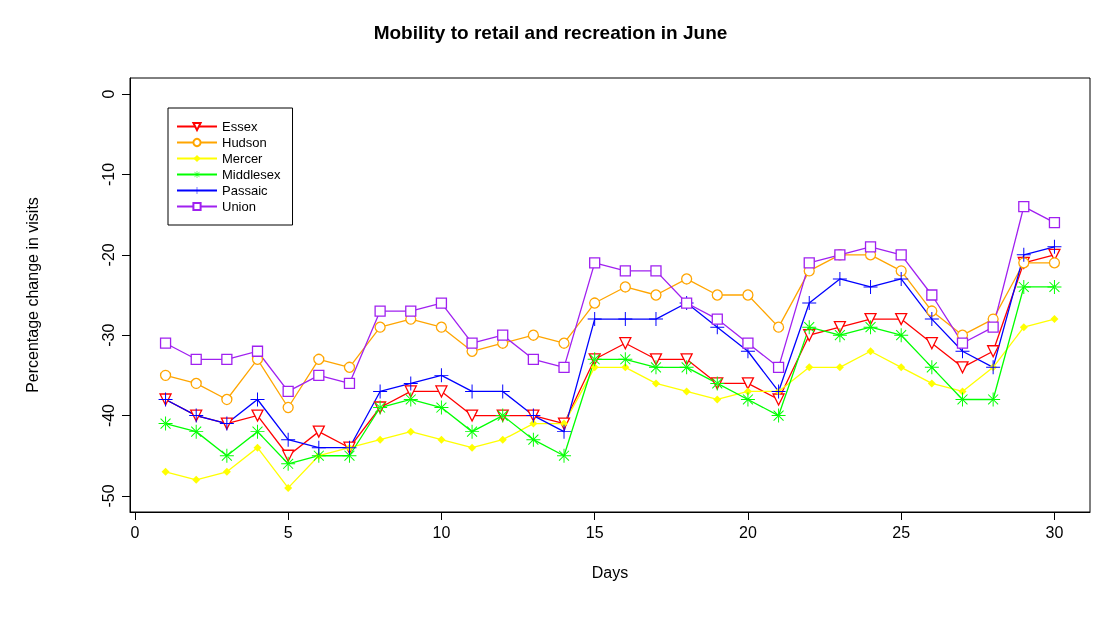 This screenshot has height=620, width=1101. What do you see at coordinates (108, 255) in the screenshot?
I see `y-tick-label: -20` at bounding box center [108, 255].